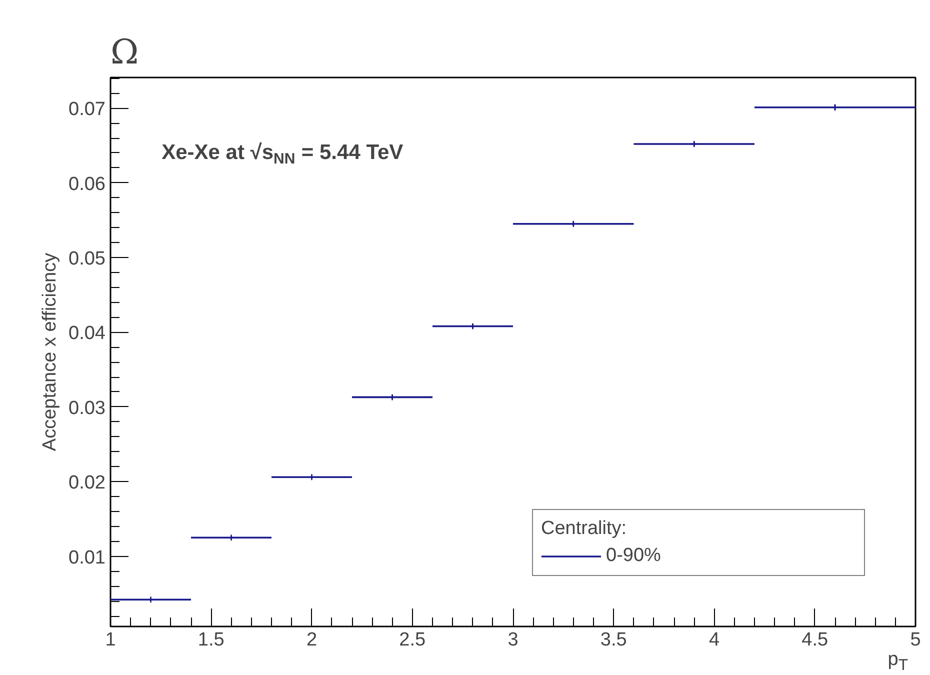 The image size is (930, 675). What do you see at coordinates (110, 640) in the screenshot?
I see `x-tick-label: 1` at bounding box center [110, 640].